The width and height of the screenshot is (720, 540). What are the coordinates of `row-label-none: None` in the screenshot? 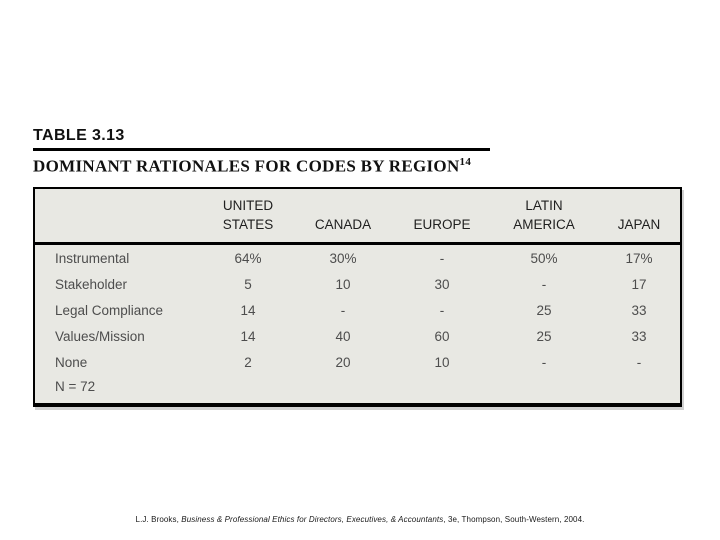 It's located at (71, 362).